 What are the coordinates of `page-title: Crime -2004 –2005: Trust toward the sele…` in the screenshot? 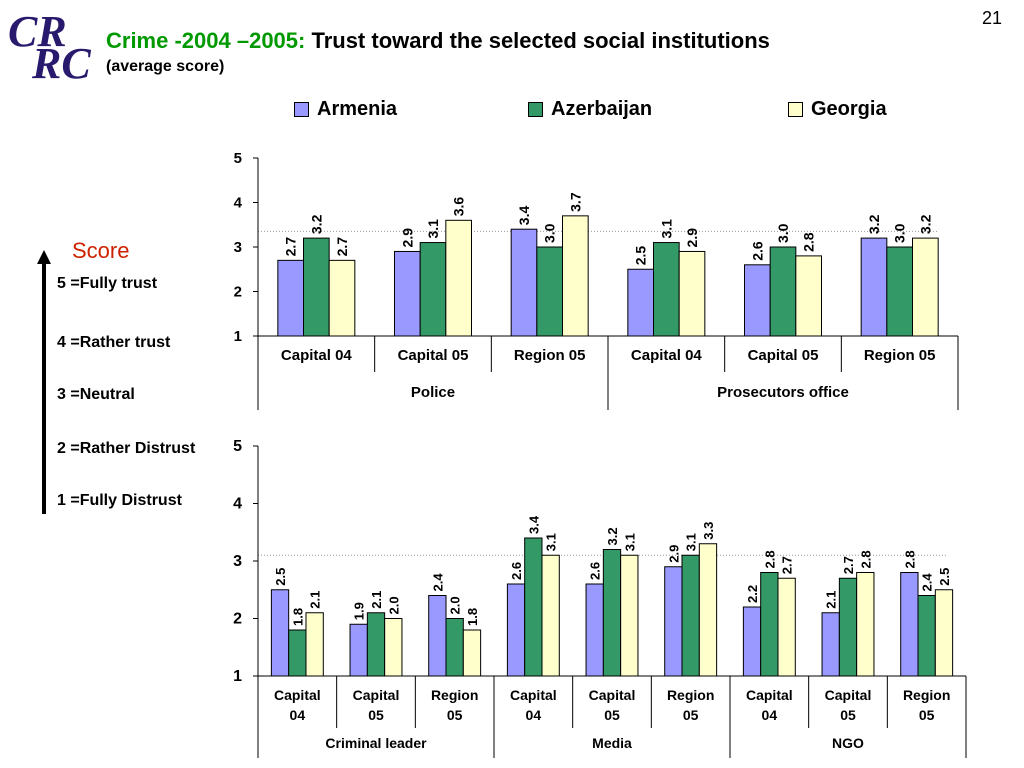 It's located at (438, 41).